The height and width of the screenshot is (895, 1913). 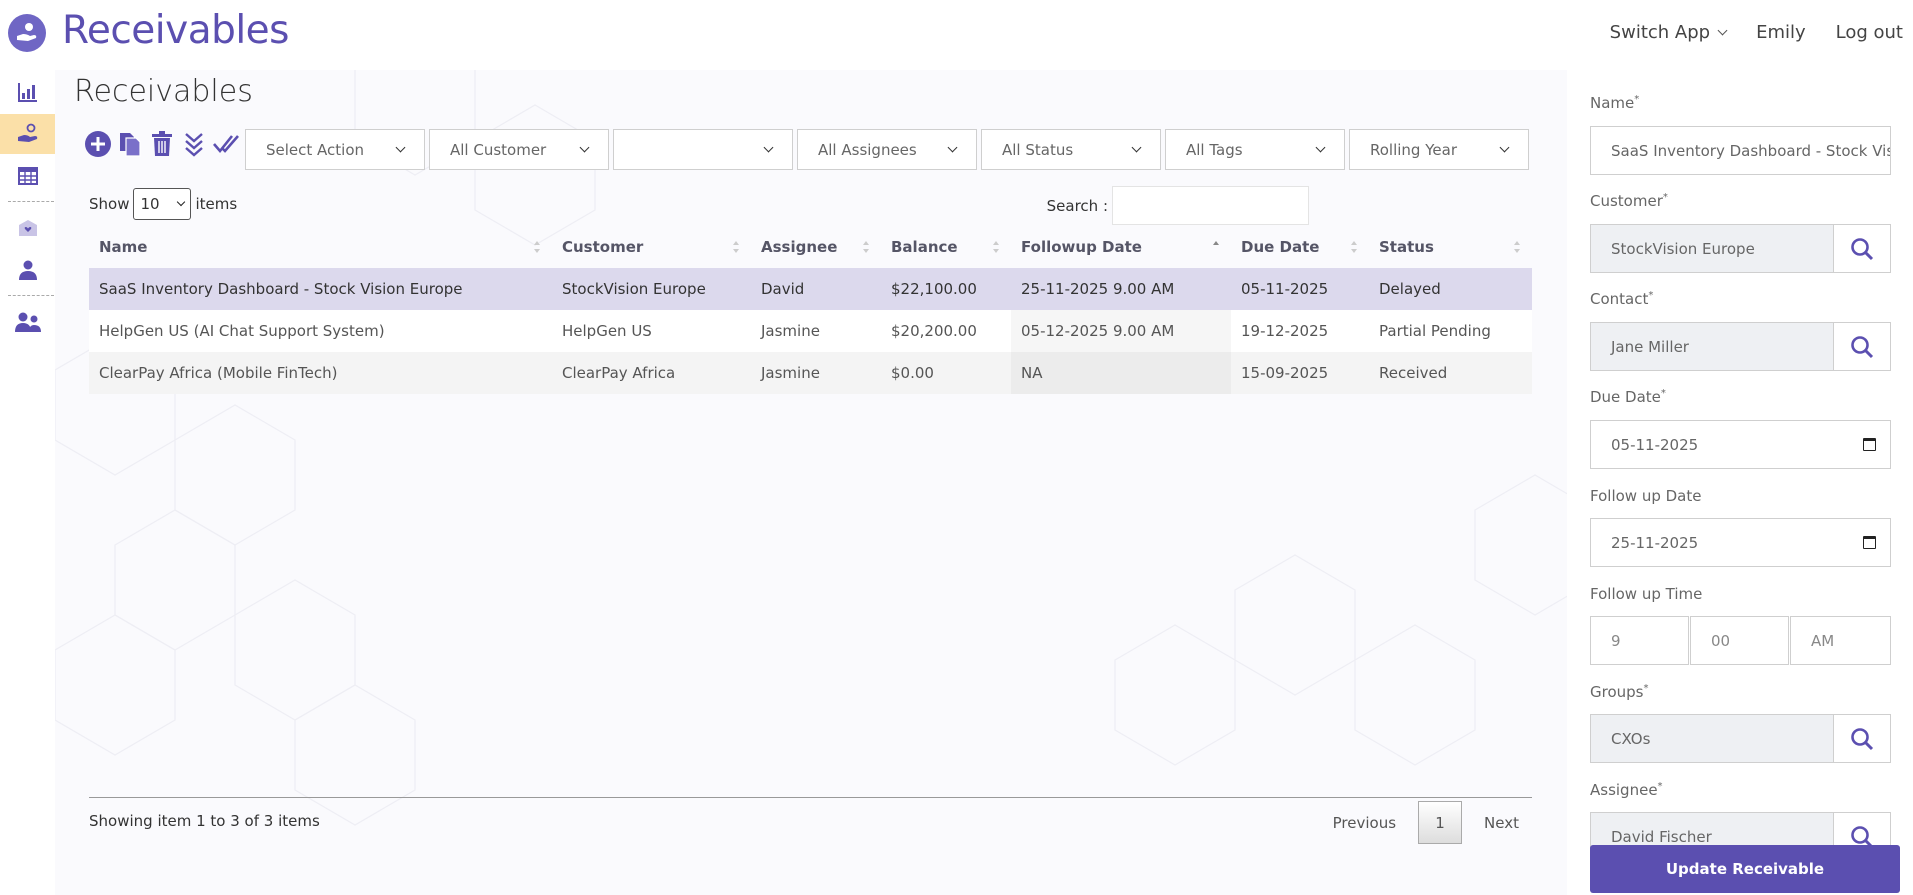 I want to click on cell-balance: $0.00, so click(x=946, y=373).